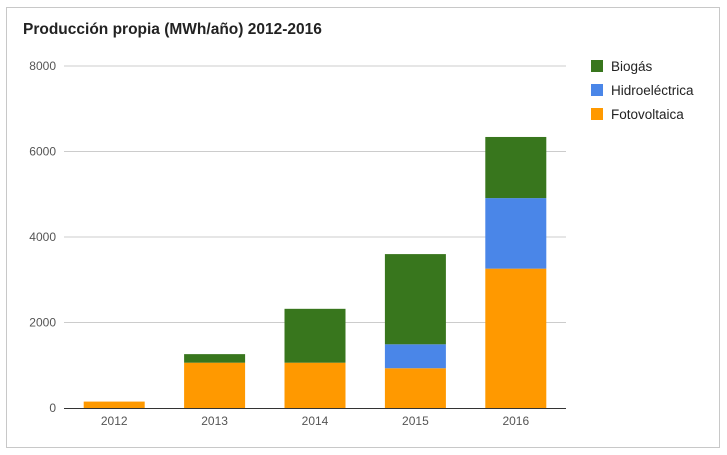 This screenshot has width=727, height=455. I want to click on chart-title: Producción propia (MWh/año) 2012-2016, so click(172, 29).